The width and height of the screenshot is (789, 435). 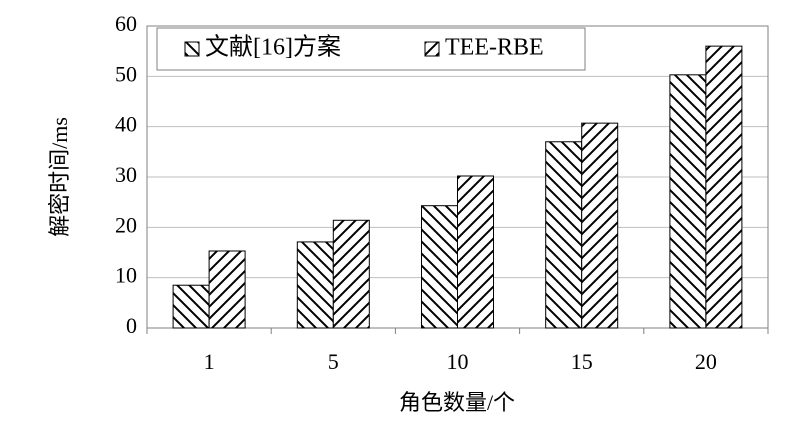 I want to click on y-tick-label: 50, so click(x=126, y=73).